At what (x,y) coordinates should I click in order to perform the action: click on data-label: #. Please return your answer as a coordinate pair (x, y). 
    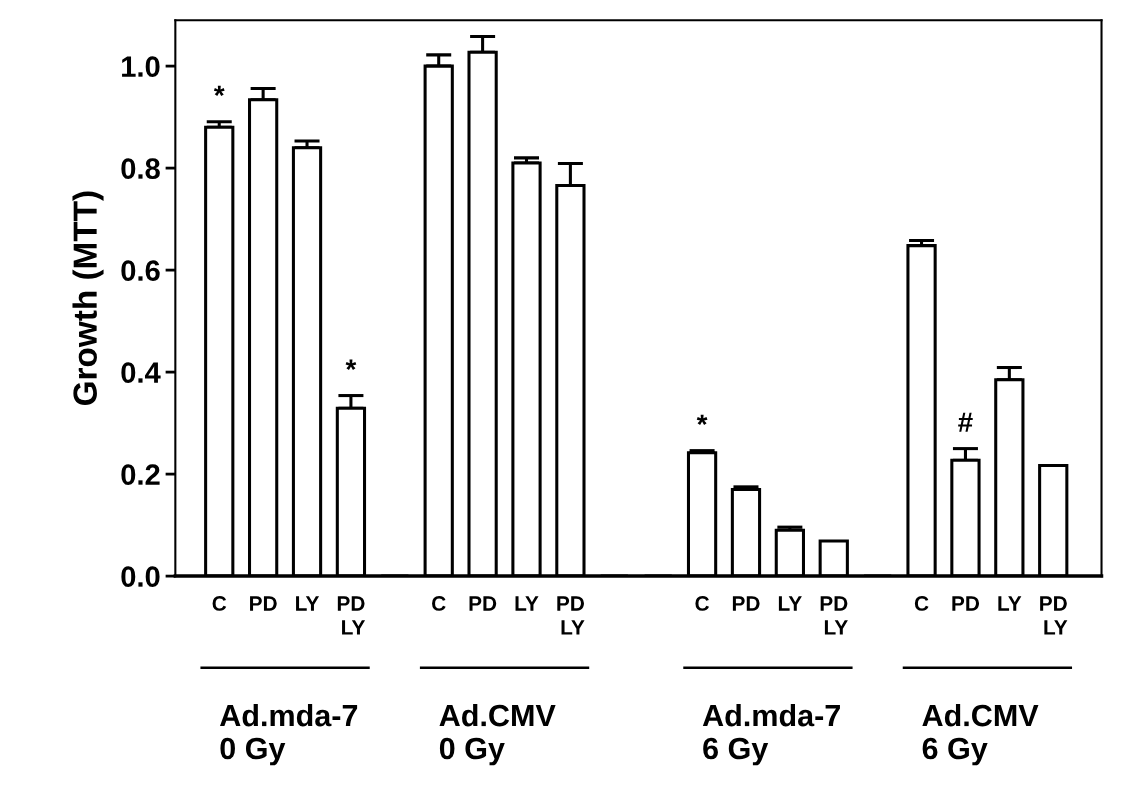
    Looking at the image, I should click on (965, 422).